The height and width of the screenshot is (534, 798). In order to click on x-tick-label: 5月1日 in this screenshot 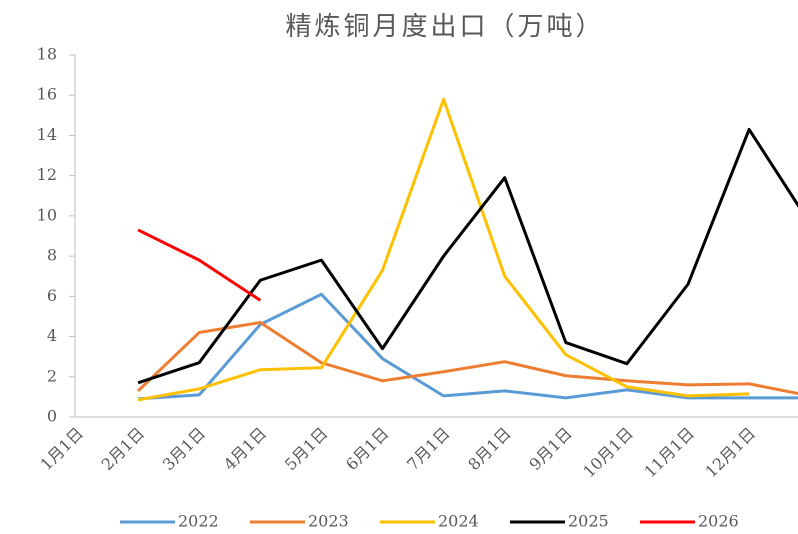, I will do `click(306, 449)`.